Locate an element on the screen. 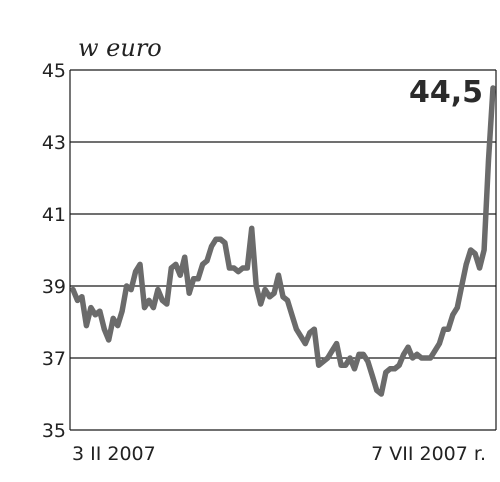  x-axis-ticks: 3 II 2007 7 VII 2007 r. is located at coordinates (279, 454).